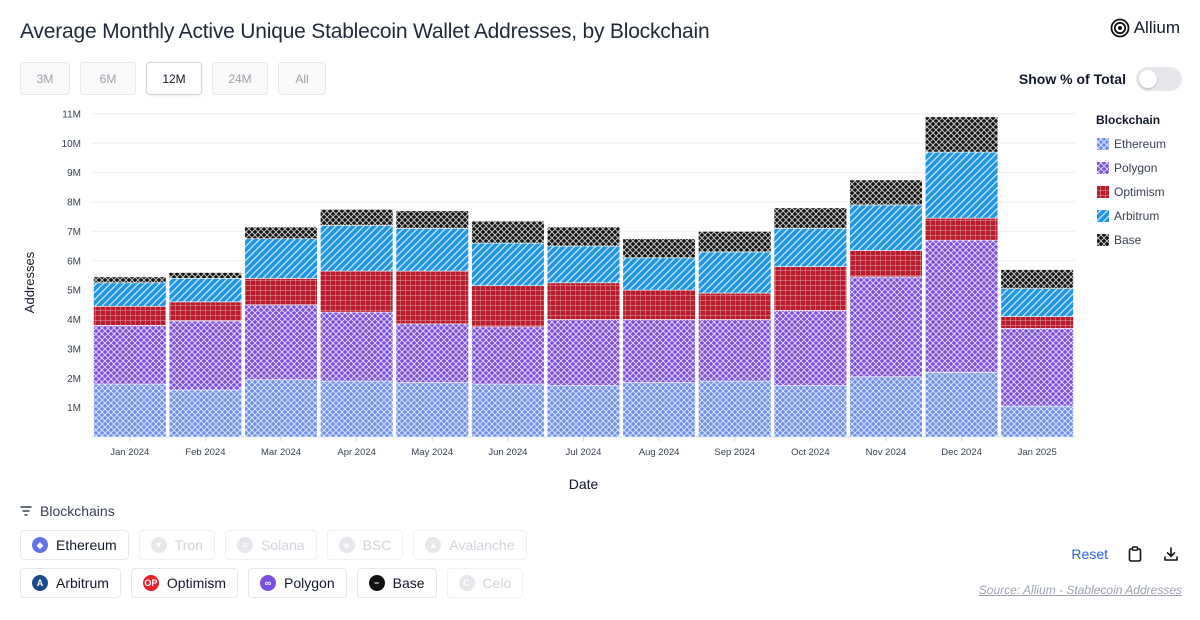 Image resolution: width=1200 pixels, height=620 pixels. Describe the element at coordinates (734, 452) in the screenshot. I see `x-tick-label: Sep 2024` at that location.